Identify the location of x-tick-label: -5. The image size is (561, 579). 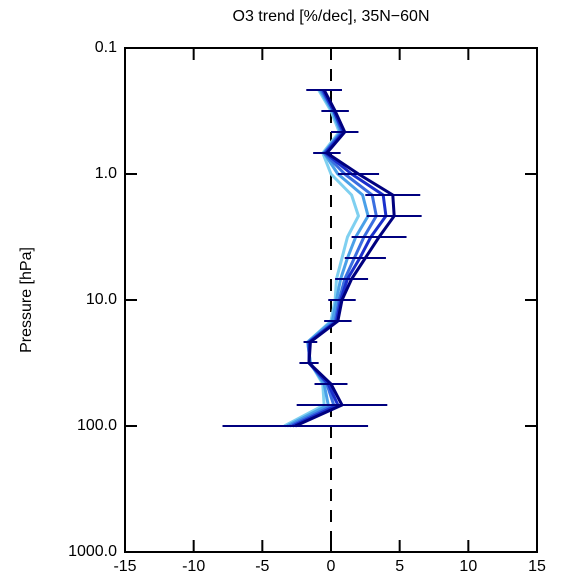
(262, 566).